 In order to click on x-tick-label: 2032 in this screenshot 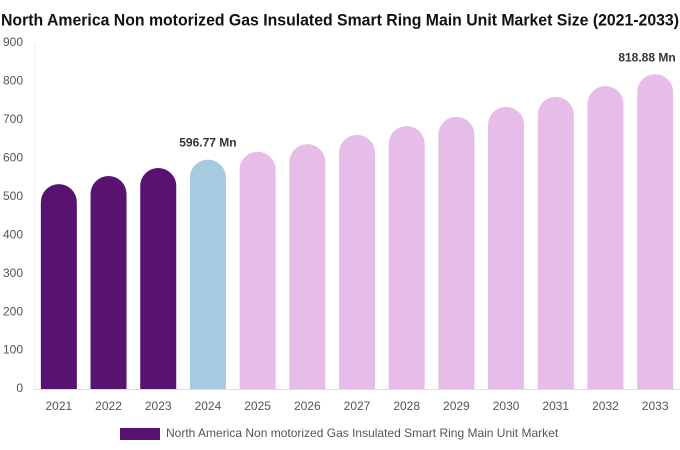, I will do `click(605, 406)`.